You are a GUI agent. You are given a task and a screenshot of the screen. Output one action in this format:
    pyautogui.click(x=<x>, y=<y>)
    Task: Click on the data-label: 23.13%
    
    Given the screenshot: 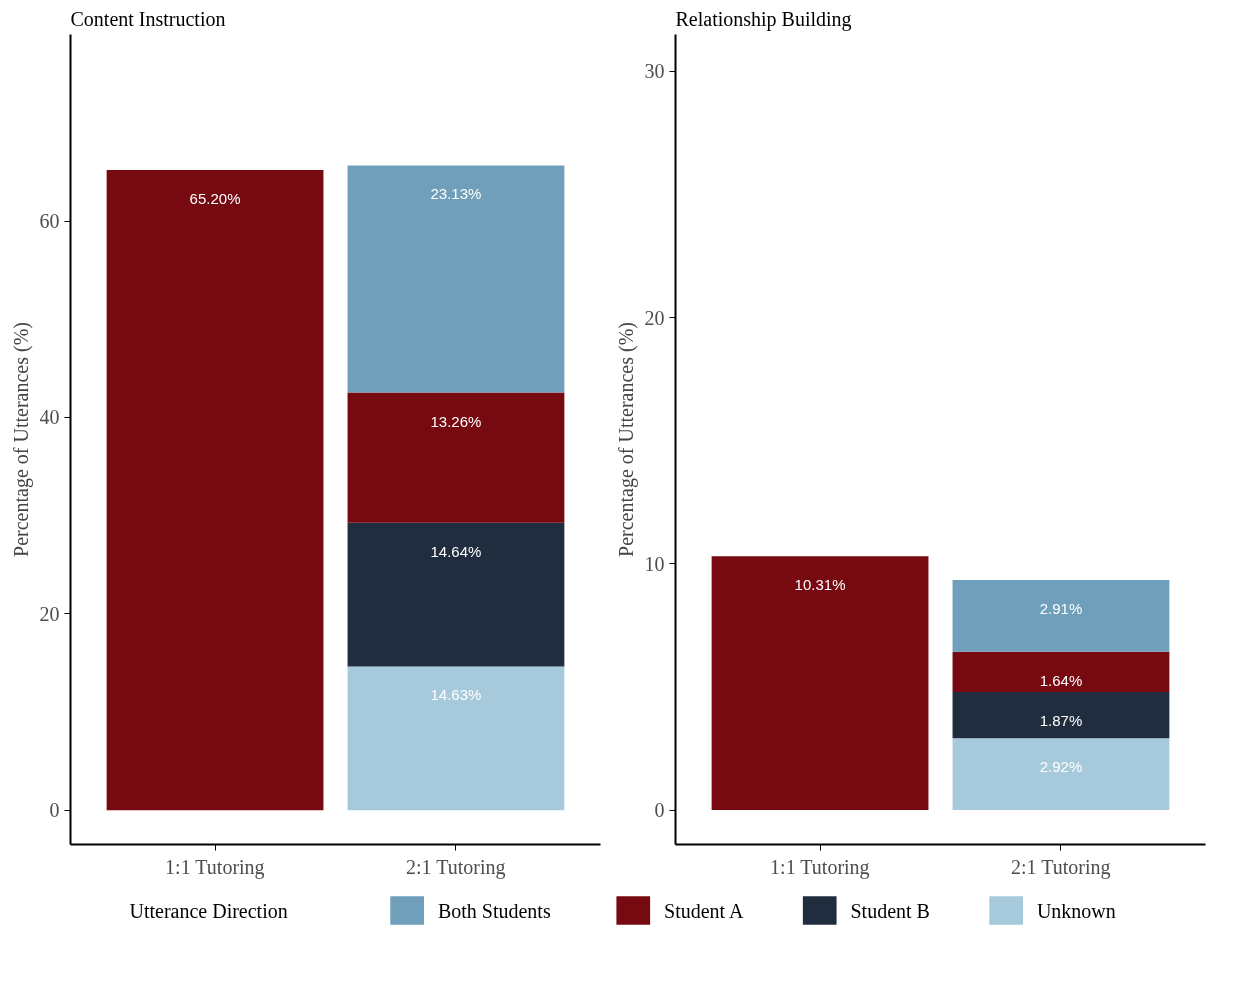 What is the action you would take?
    pyautogui.click(x=456, y=194)
    